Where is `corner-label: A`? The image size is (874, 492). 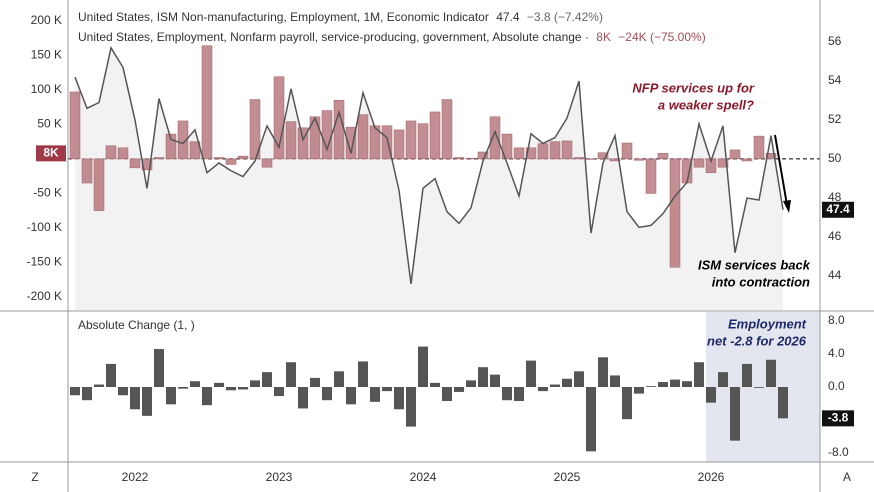 corner-label: A is located at coordinates (847, 477).